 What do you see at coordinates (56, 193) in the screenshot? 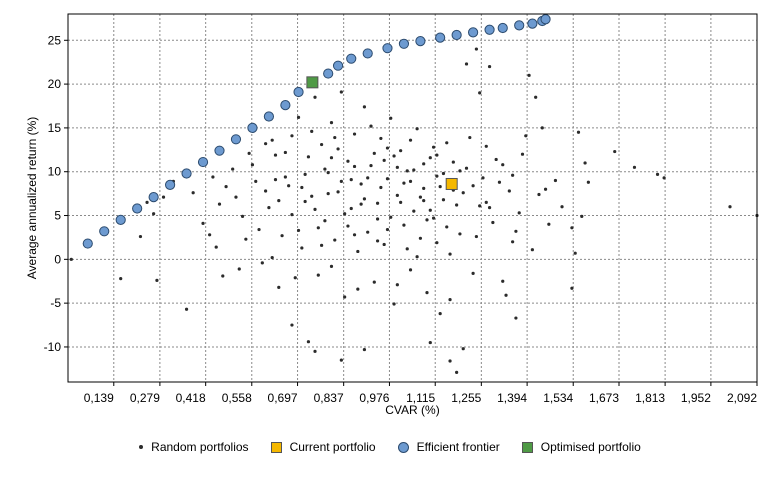
I see `y-axis-ticks: -10 -5 0 5 10 15 20 25` at bounding box center [56, 193].